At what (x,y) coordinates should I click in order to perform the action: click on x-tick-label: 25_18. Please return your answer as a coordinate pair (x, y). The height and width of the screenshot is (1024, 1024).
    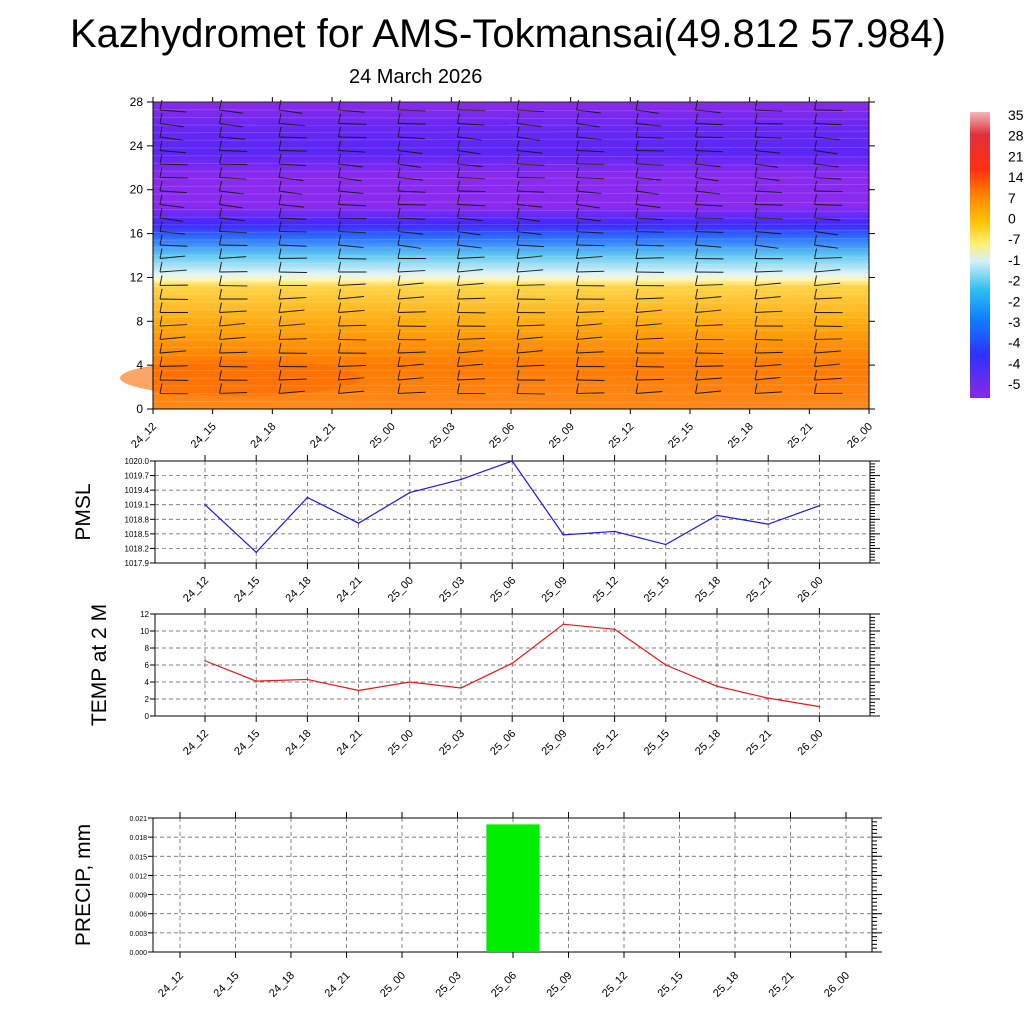
    Looking at the image, I should click on (708, 590).